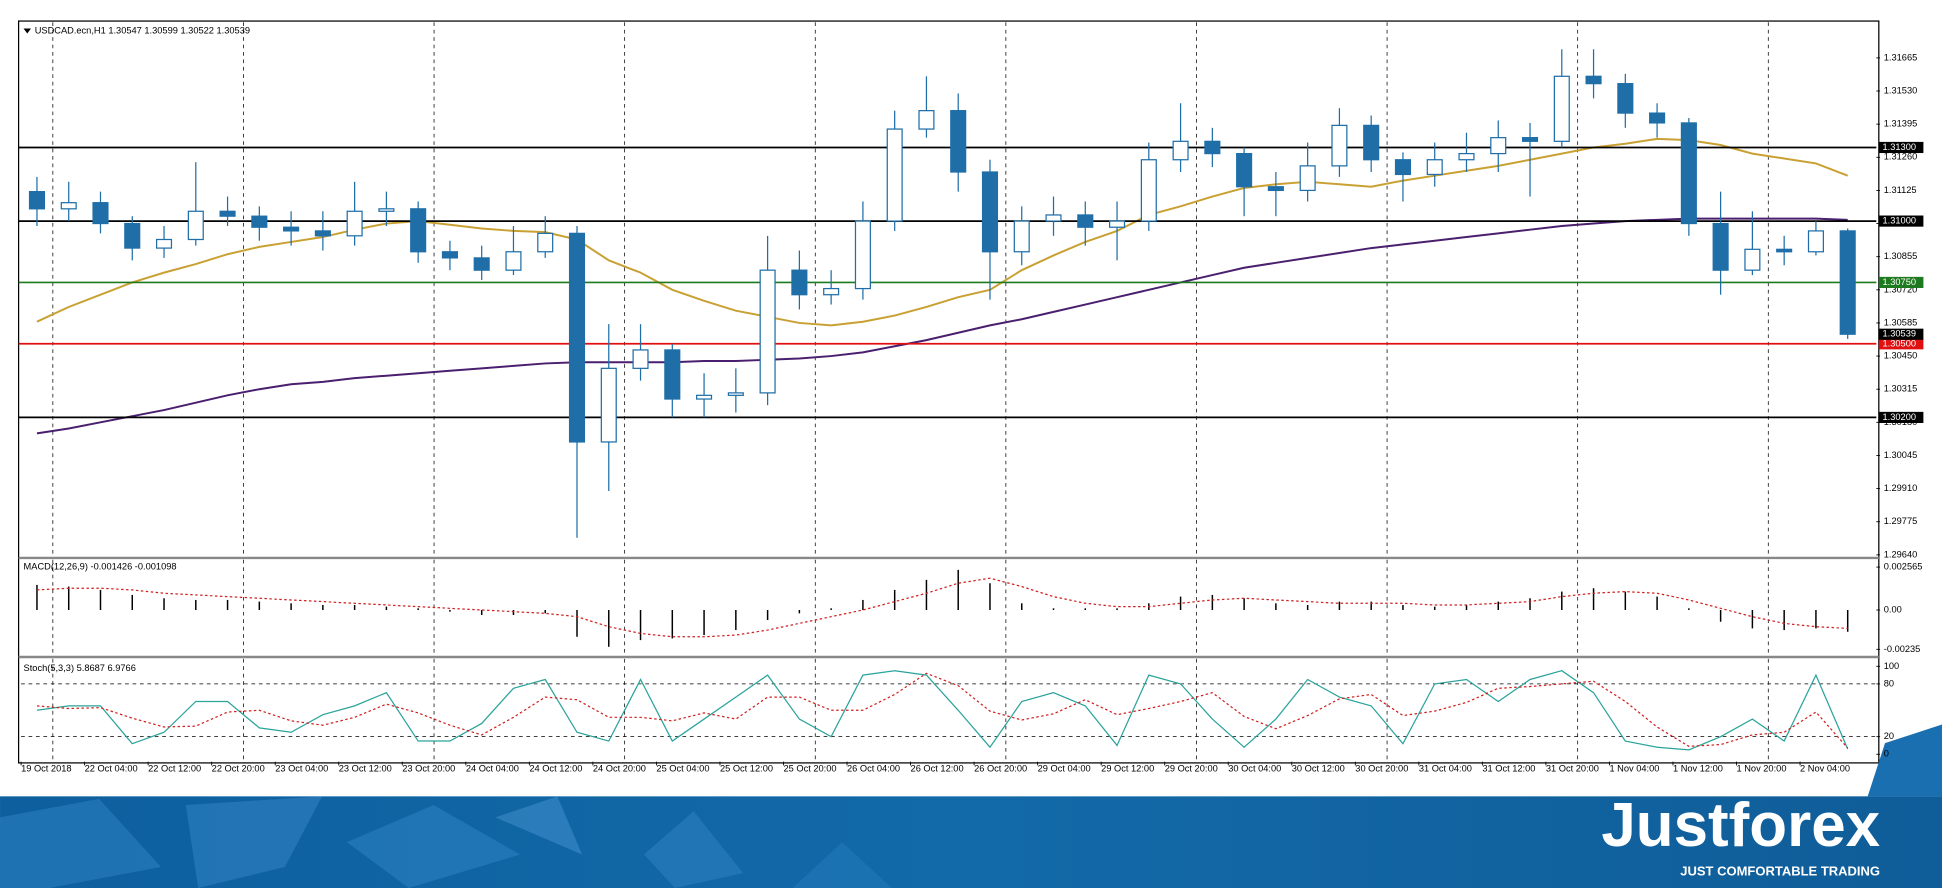 The width and height of the screenshot is (1942, 888). What do you see at coordinates (1889, 683) in the screenshot?
I see `y-tick-label: 80` at bounding box center [1889, 683].